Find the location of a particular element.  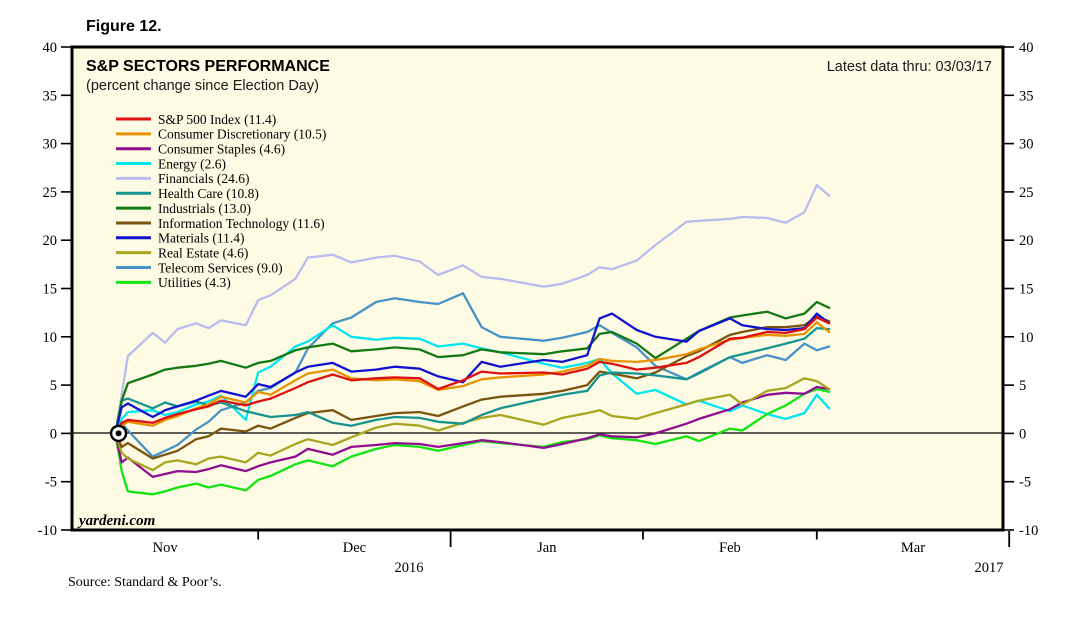

y-tick-label-left: 15 is located at coordinates (50, 290).